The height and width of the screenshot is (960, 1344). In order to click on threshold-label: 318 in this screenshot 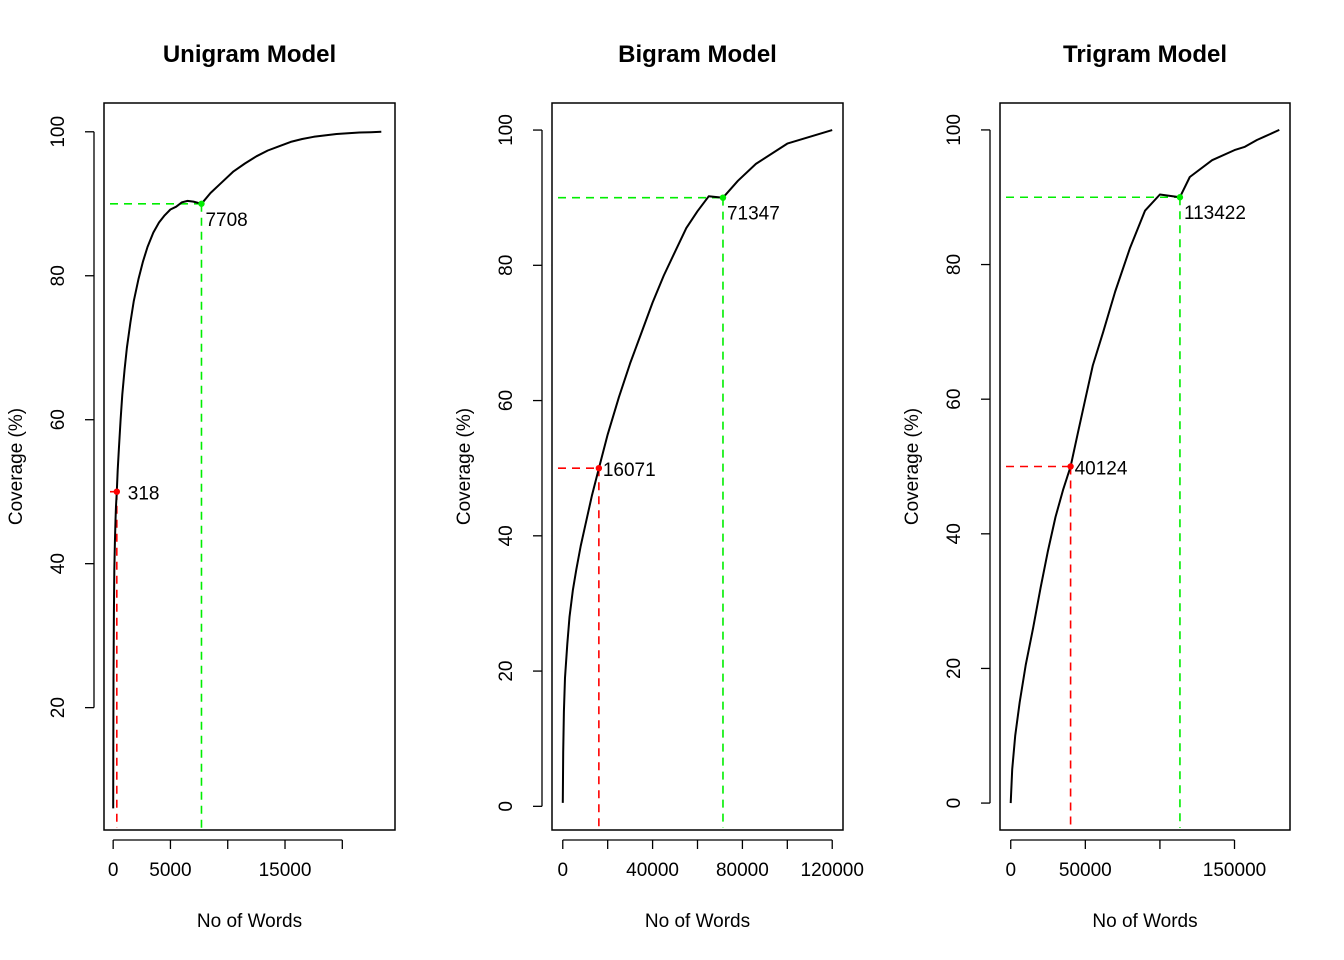, I will do `click(144, 494)`.